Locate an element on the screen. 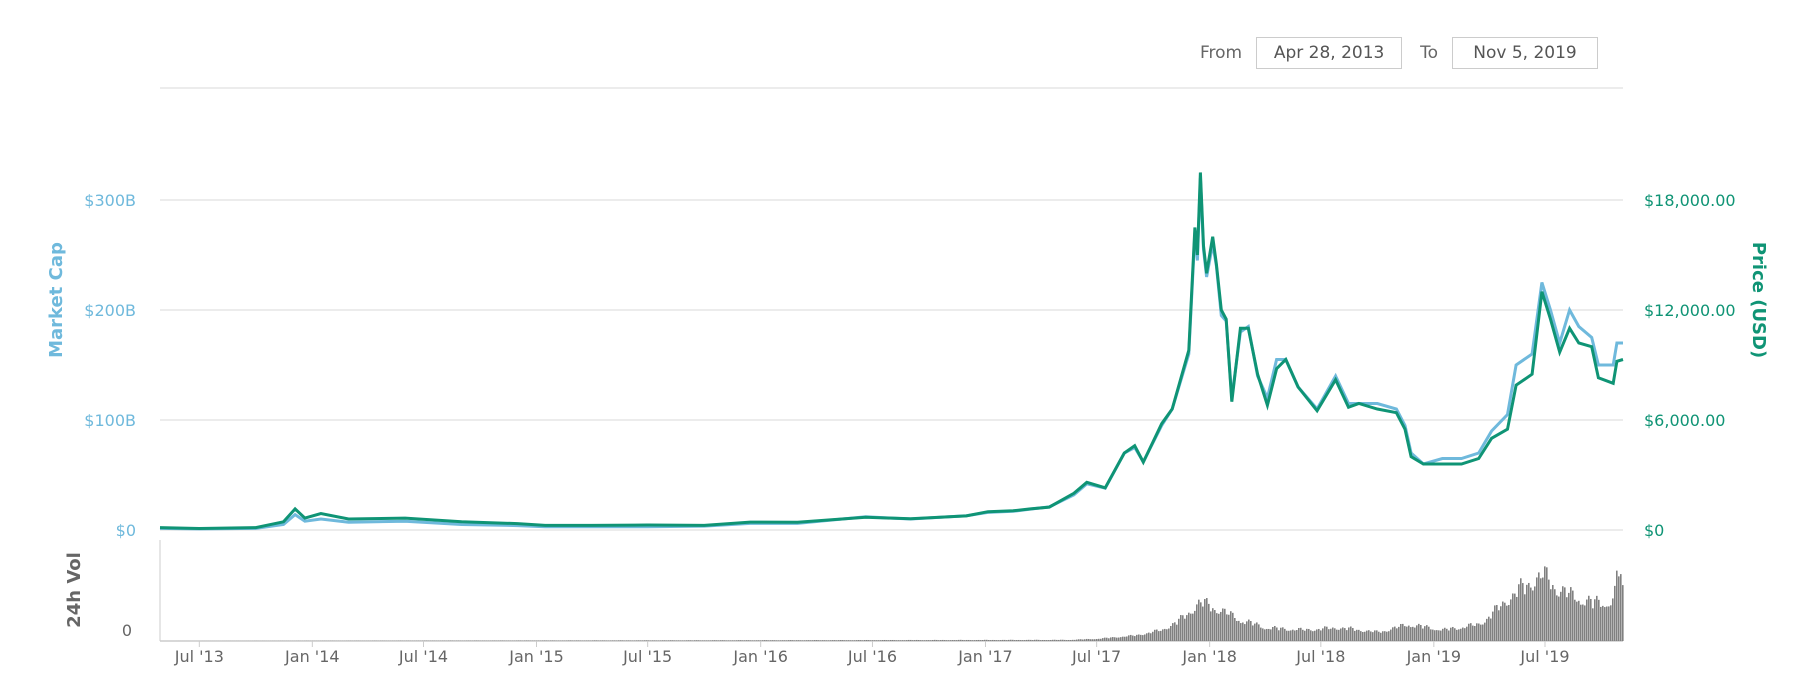 This screenshot has height=683, width=1818. left-tick-label: $100B is located at coordinates (110, 420).